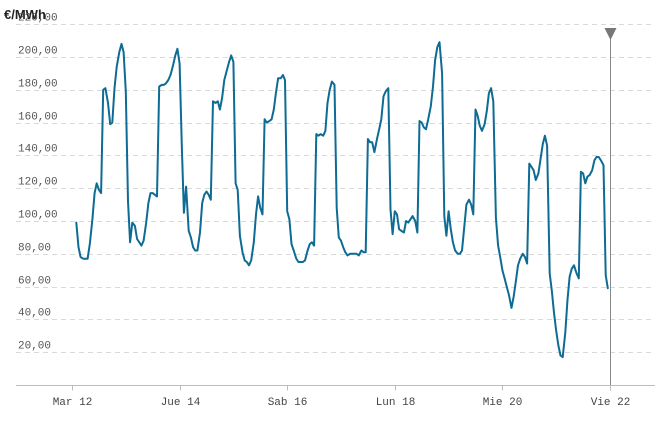 This screenshot has height=421, width=660. What do you see at coordinates (34, 347) in the screenshot?
I see `y-tick-label: 20,00` at bounding box center [34, 347].